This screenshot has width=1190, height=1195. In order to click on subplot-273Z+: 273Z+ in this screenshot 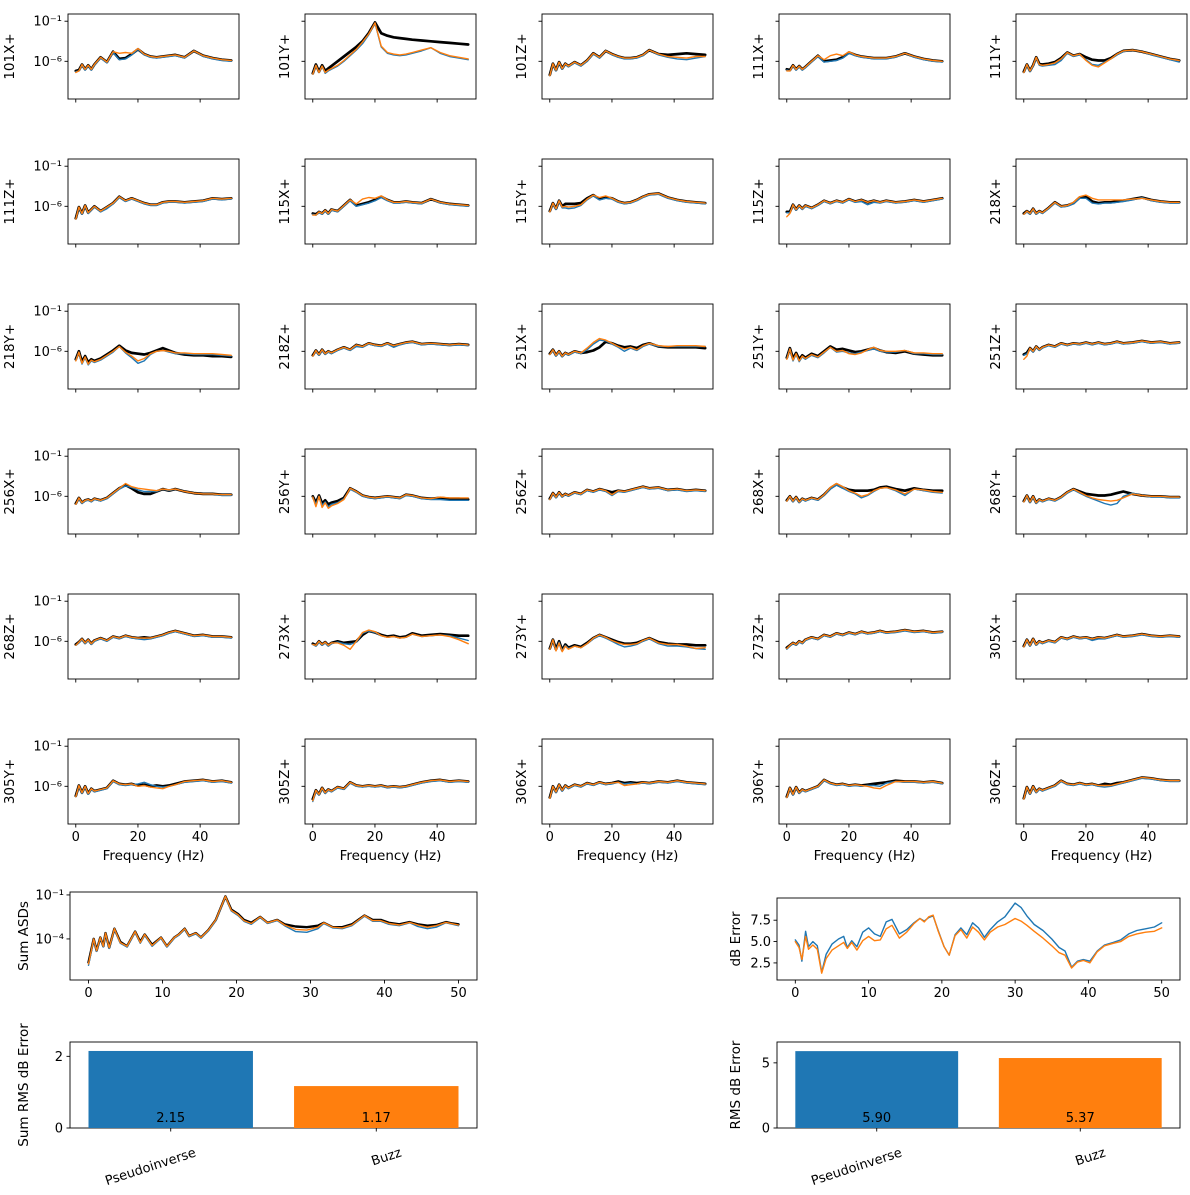, I will do `click(851, 638)`.